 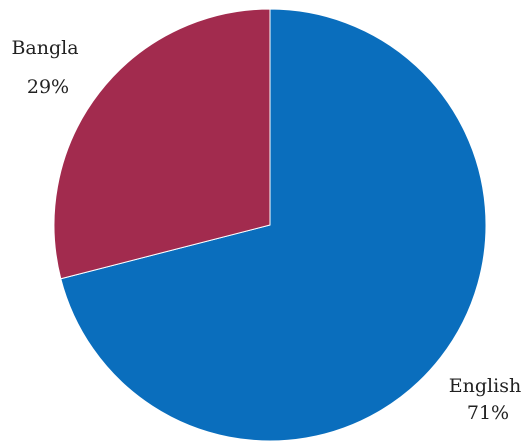 I want to click on label-bangla-name: Bangla, so click(x=44, y=48).